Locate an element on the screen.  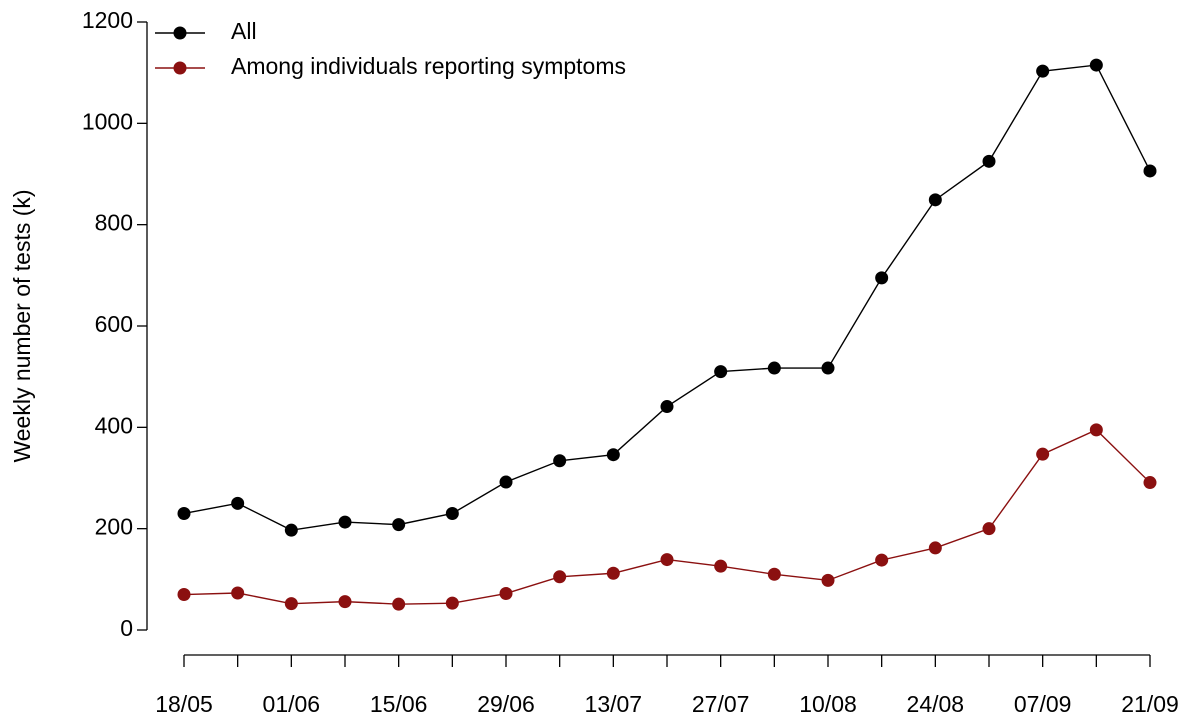
legend-label: All is located at coordinates (244, 31).